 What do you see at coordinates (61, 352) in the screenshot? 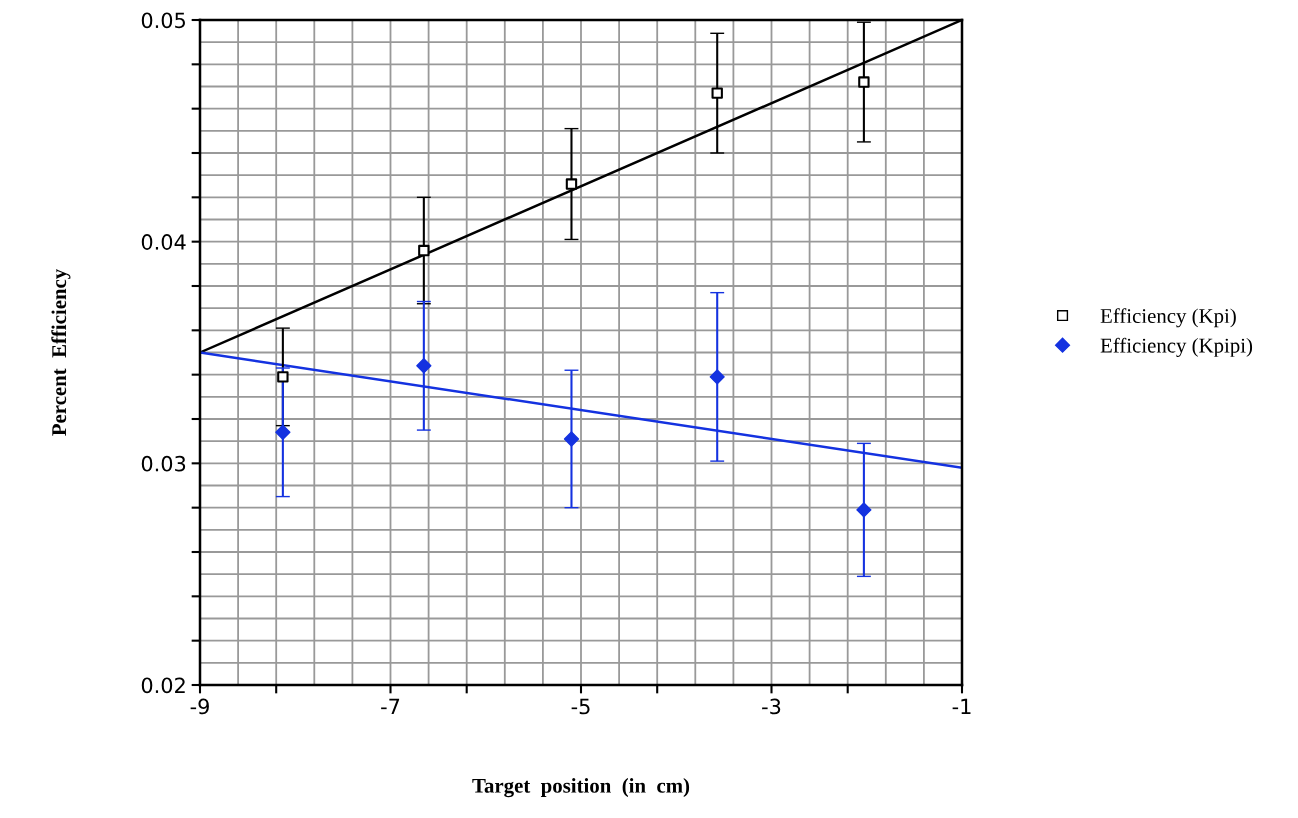
I see `y-axis-title: Percent Efficiency` at bounding box center [61, 352].